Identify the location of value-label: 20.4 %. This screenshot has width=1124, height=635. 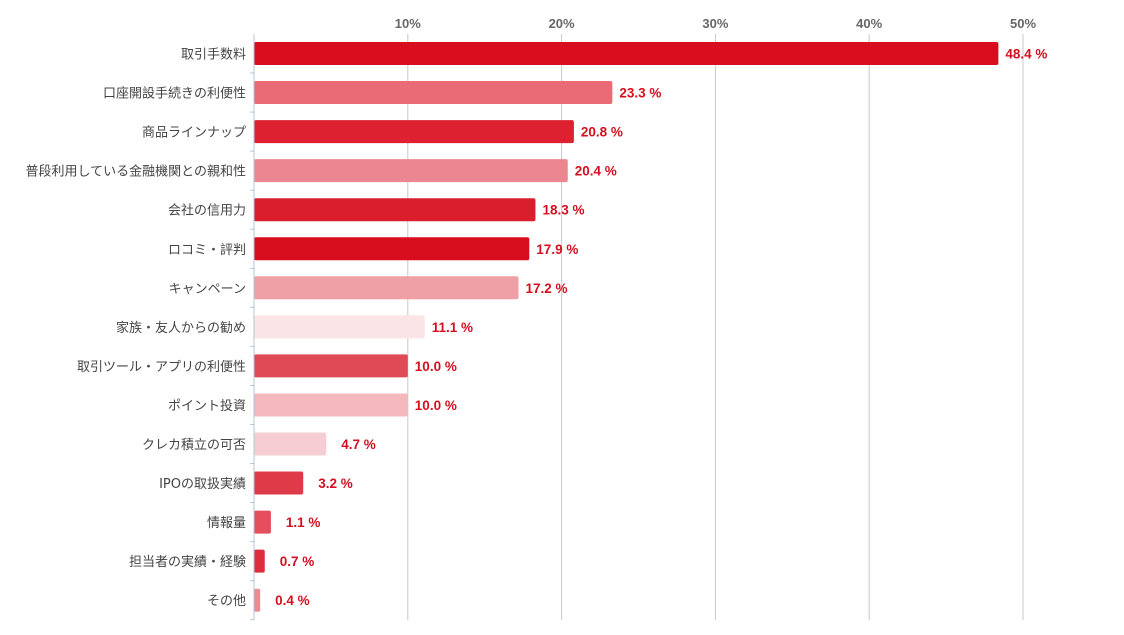
(596, 171).